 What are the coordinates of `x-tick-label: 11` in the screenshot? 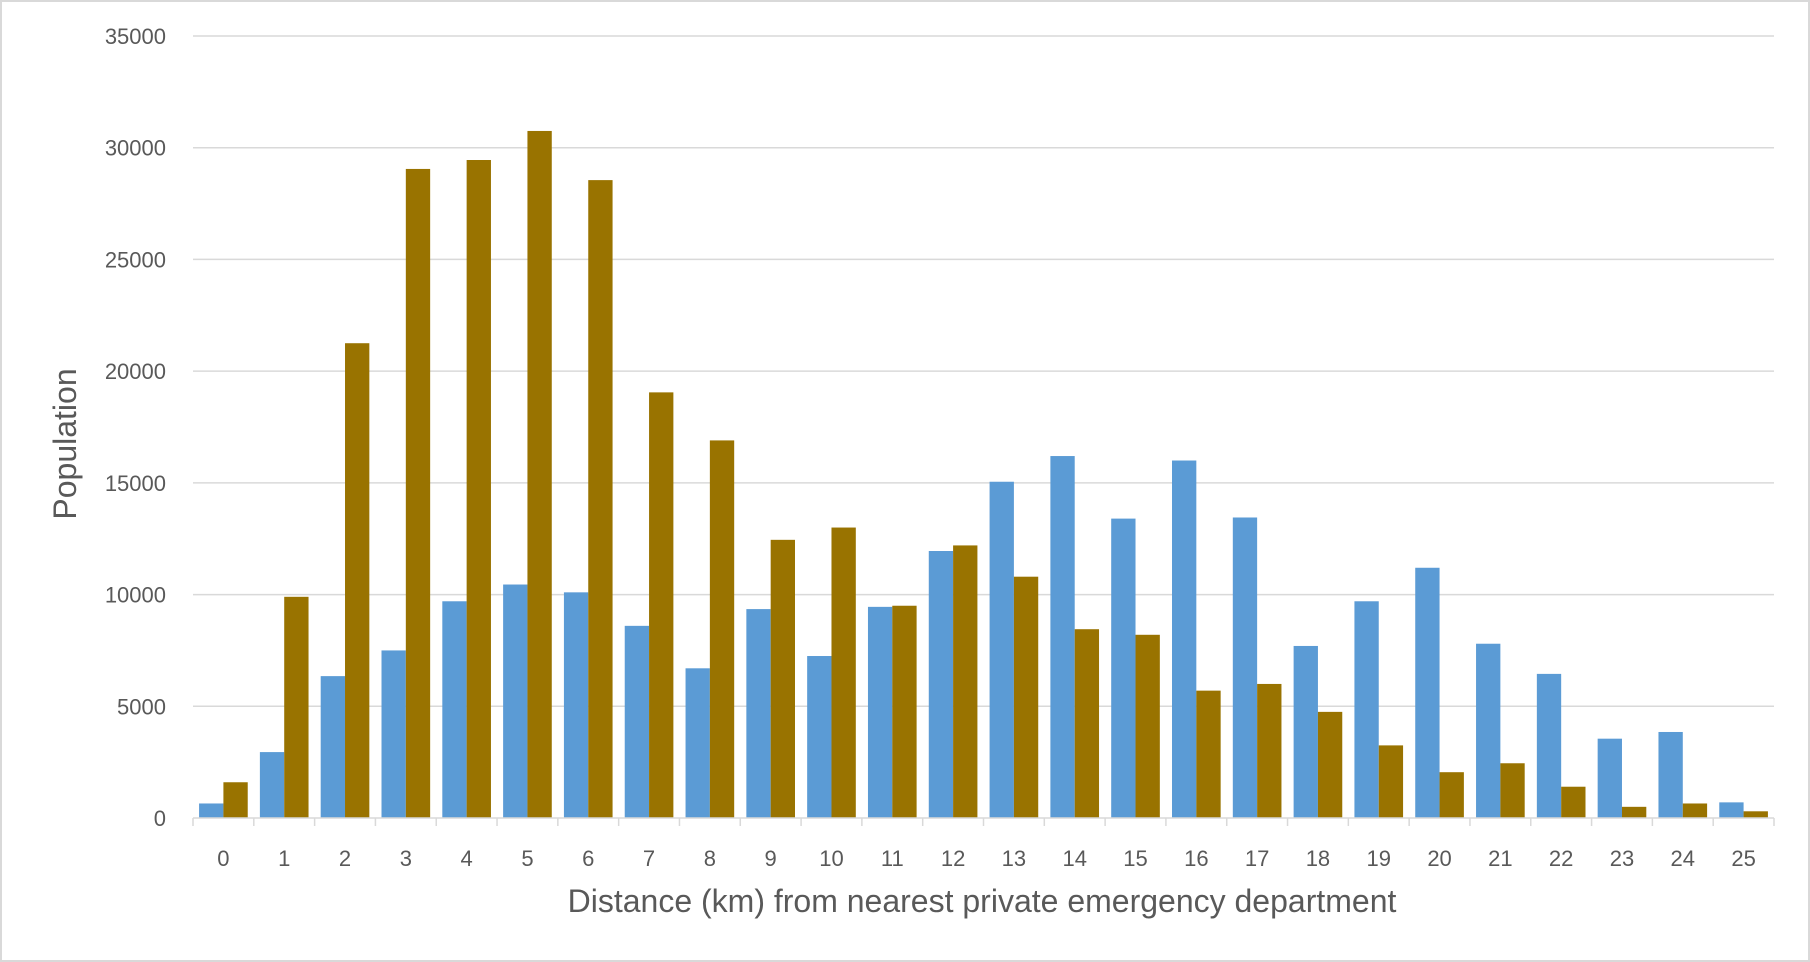 It's located at (892, 858).